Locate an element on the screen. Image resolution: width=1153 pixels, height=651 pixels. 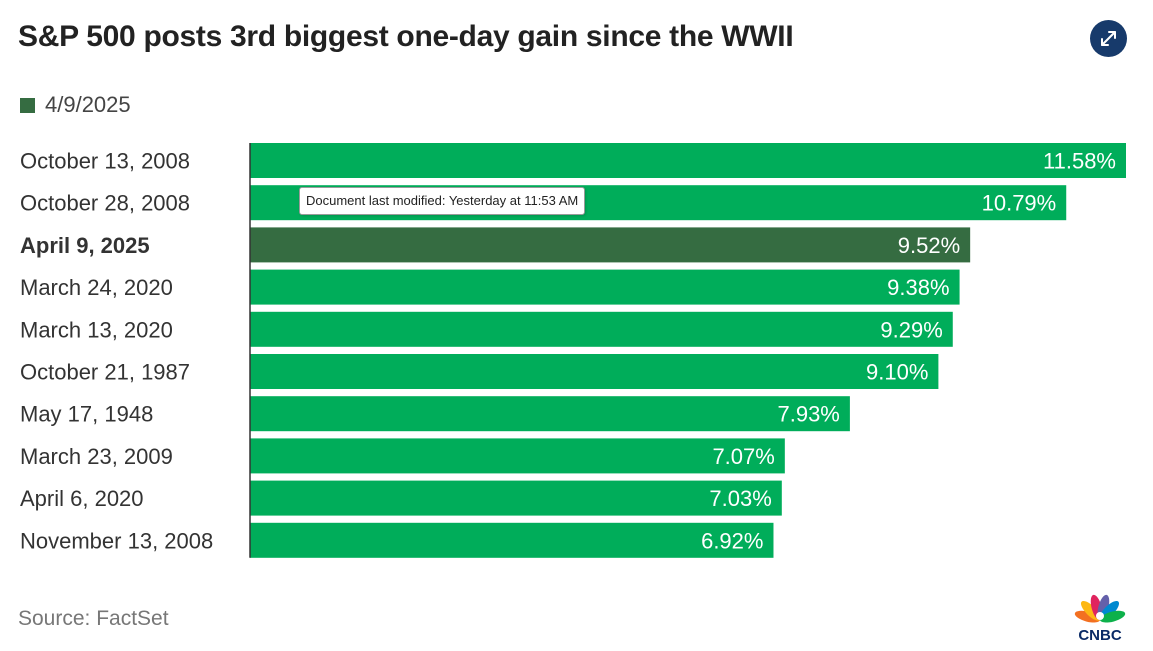
category-label: November 13, 2008 is located at coordinates (116, 540).